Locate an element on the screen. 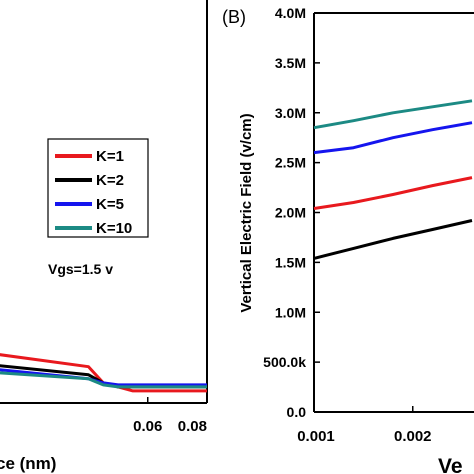  x-tick-label: 0.06 is located at coordinates (147, 426).